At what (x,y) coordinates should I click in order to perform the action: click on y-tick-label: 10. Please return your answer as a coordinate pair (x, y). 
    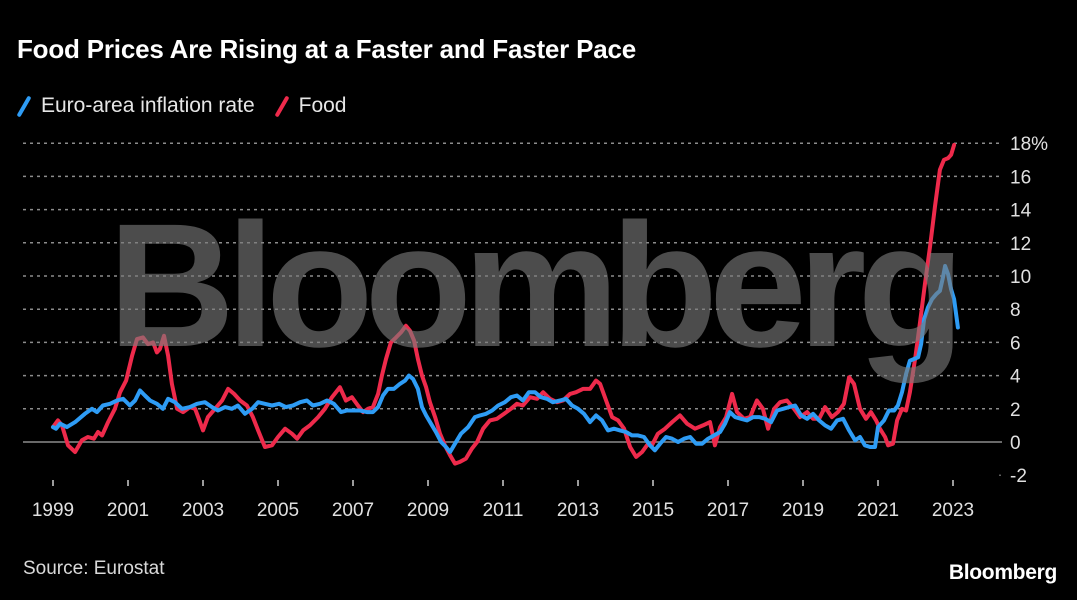
    Looking at the image, I should click on (1020, 277).